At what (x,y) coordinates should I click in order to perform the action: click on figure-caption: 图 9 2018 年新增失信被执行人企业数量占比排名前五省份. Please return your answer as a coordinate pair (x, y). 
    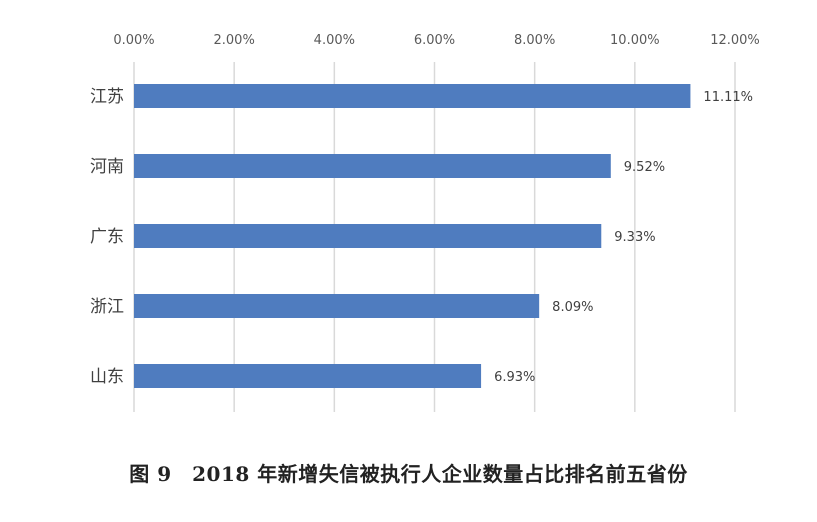
    Looking at the image, I should click on (408, 474).